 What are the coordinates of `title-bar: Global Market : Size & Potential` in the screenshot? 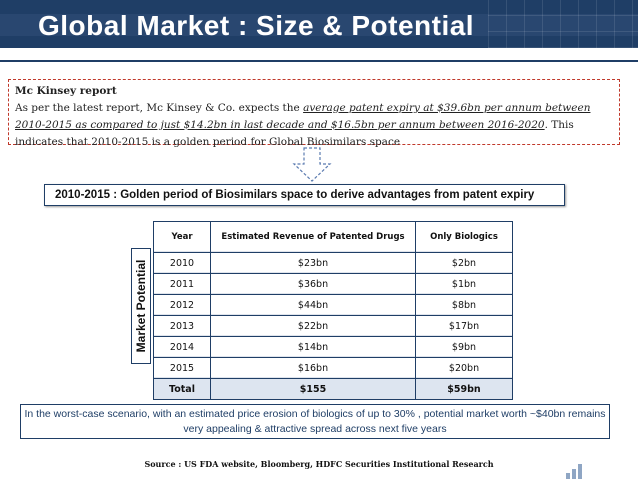 It's located at (319, 24).